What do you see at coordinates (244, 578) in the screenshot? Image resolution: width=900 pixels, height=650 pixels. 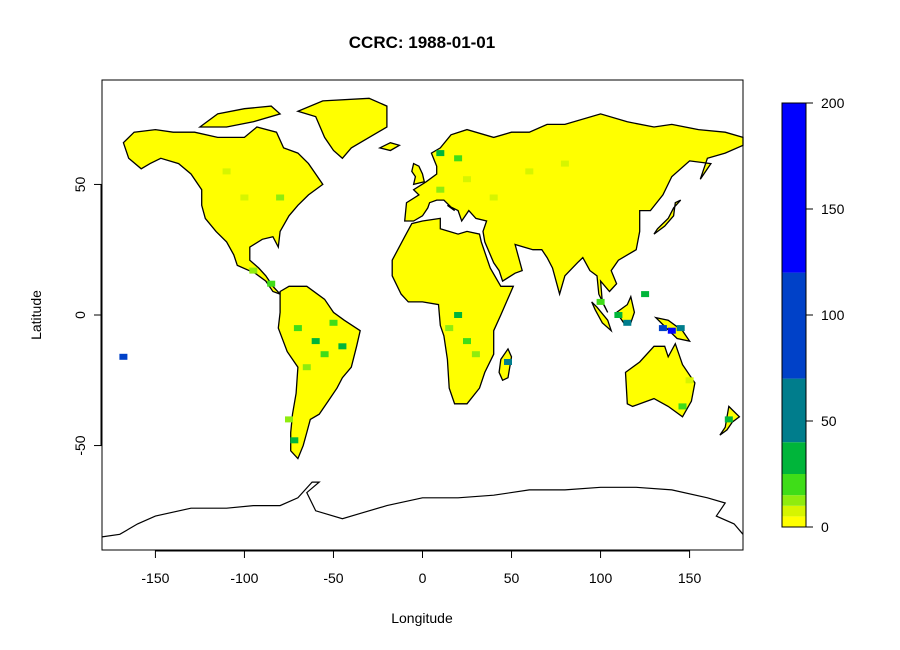 I see `x-tick-label: -100` at bounding box center [244, 578].